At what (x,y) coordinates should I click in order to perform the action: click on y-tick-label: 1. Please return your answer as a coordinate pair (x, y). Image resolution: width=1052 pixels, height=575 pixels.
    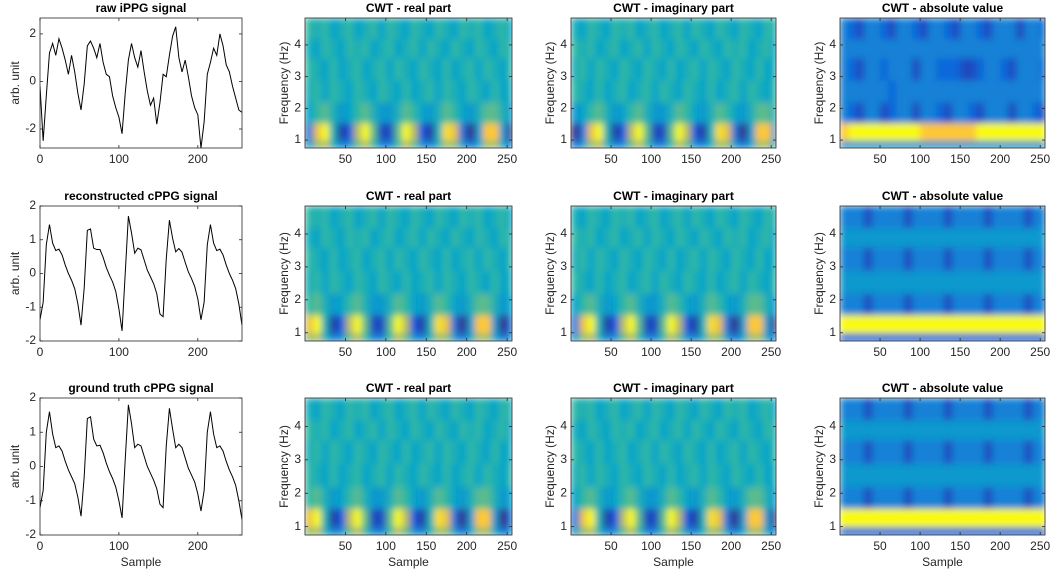
    Looking at the image, I should click on (297, 139).